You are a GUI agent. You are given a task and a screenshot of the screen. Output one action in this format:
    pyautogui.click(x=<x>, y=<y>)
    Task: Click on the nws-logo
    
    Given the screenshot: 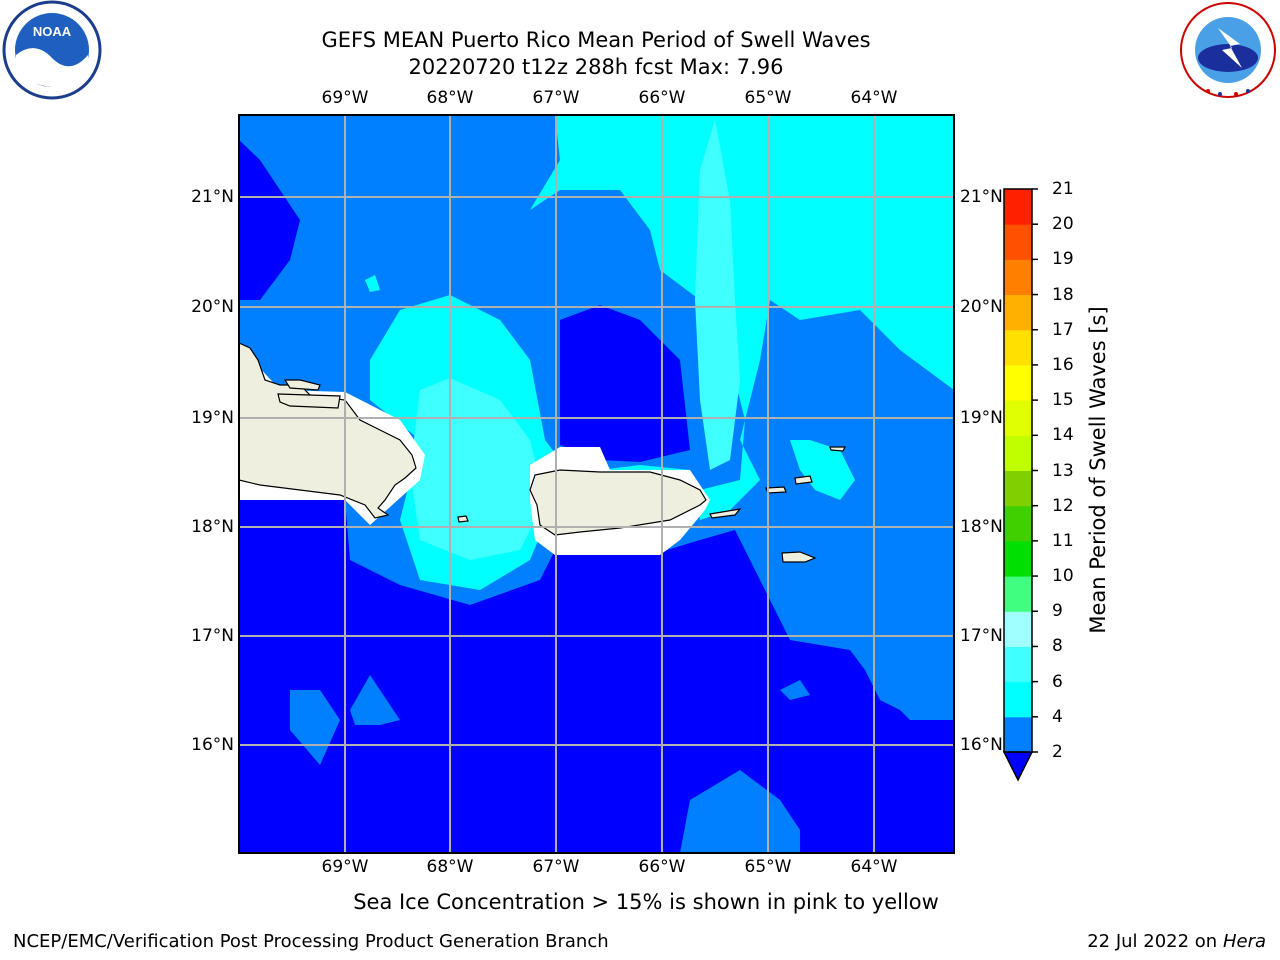 What is the action you would take?
    pyautogui.click(x=1228, y=50)
    